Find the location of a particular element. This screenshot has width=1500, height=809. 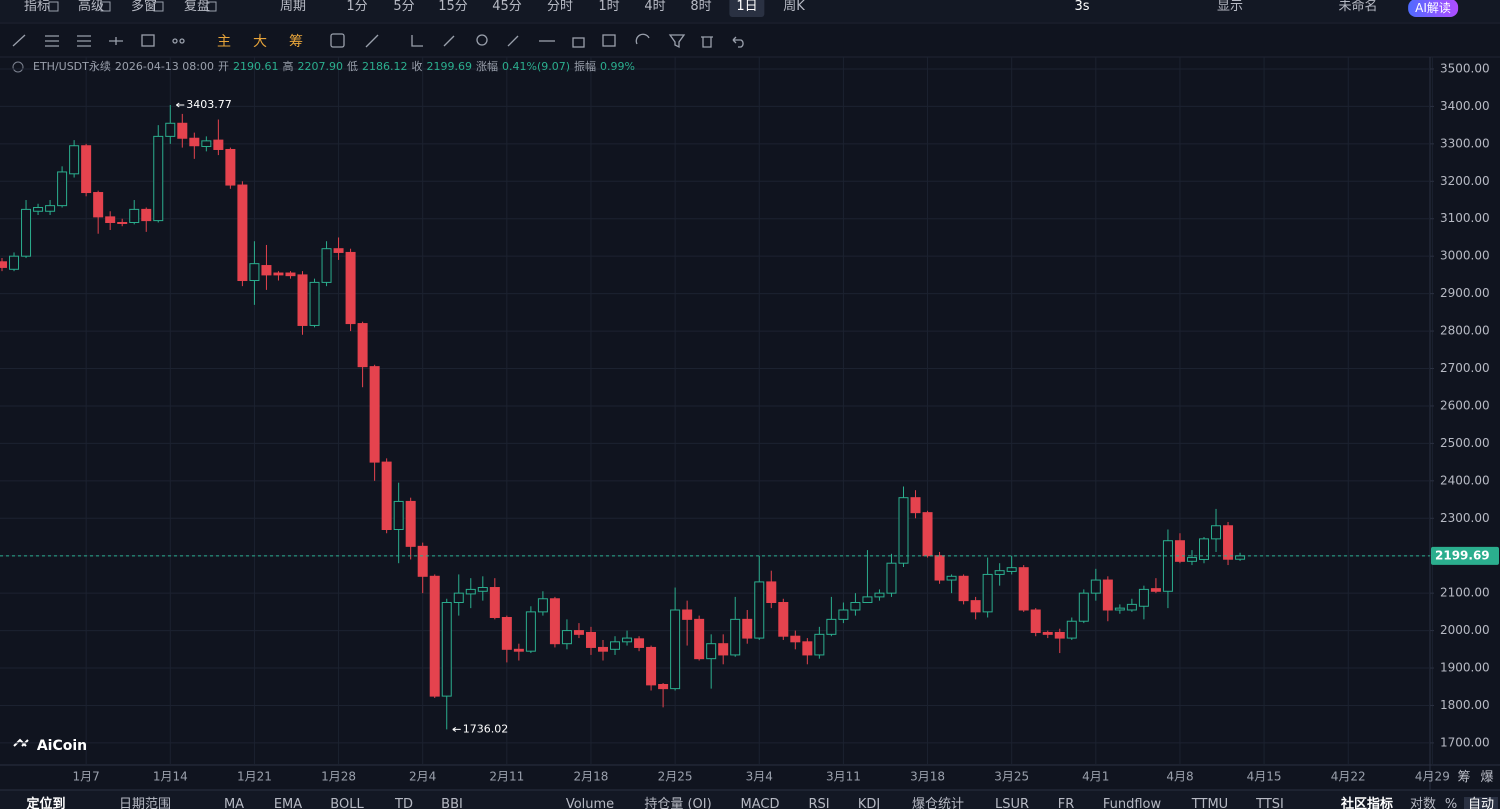

bottom-tab: 自动 is located at coordinates (1481, 803).